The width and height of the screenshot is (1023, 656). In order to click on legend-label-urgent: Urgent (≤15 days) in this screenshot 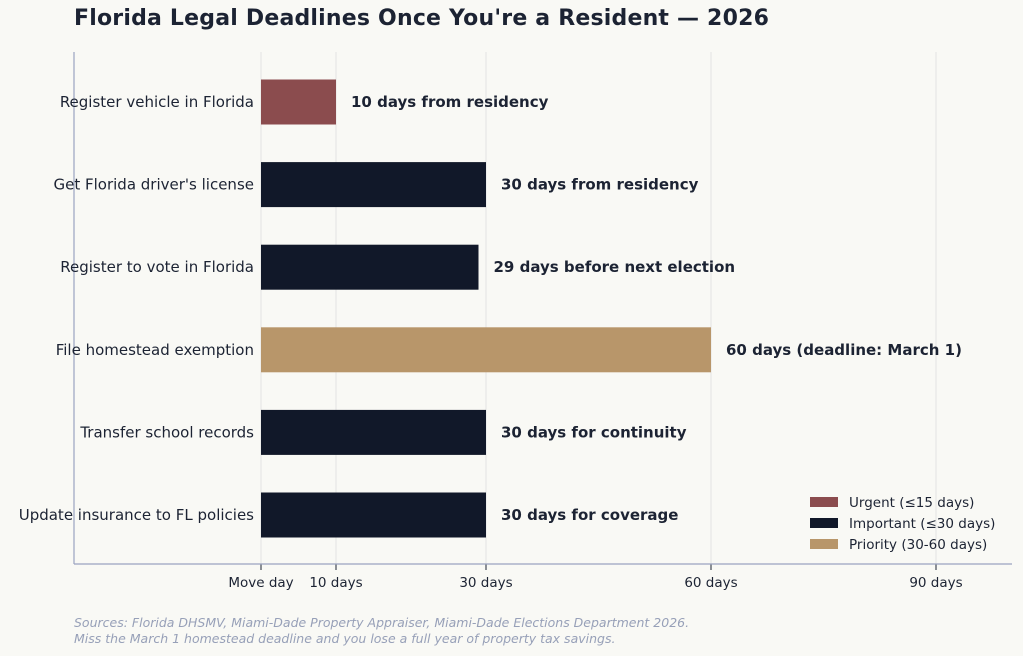, I will do `click(911, 503)`.